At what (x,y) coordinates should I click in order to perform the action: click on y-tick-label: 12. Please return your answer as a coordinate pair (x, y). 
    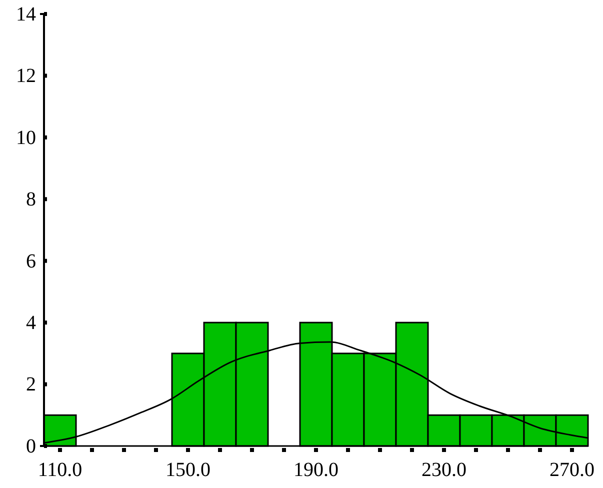
    Looking at the image, I should click on (26, 76).